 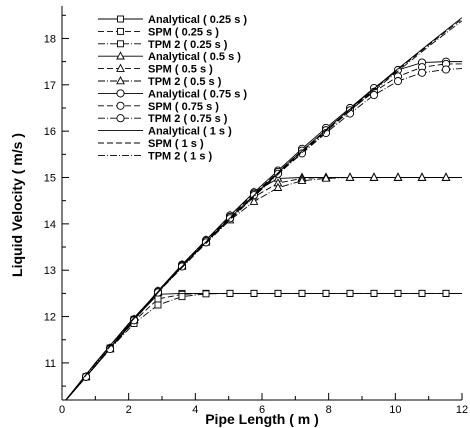 I want to click on legend-label: SPM ( 0.25 s ), so click(x=183, y=32).